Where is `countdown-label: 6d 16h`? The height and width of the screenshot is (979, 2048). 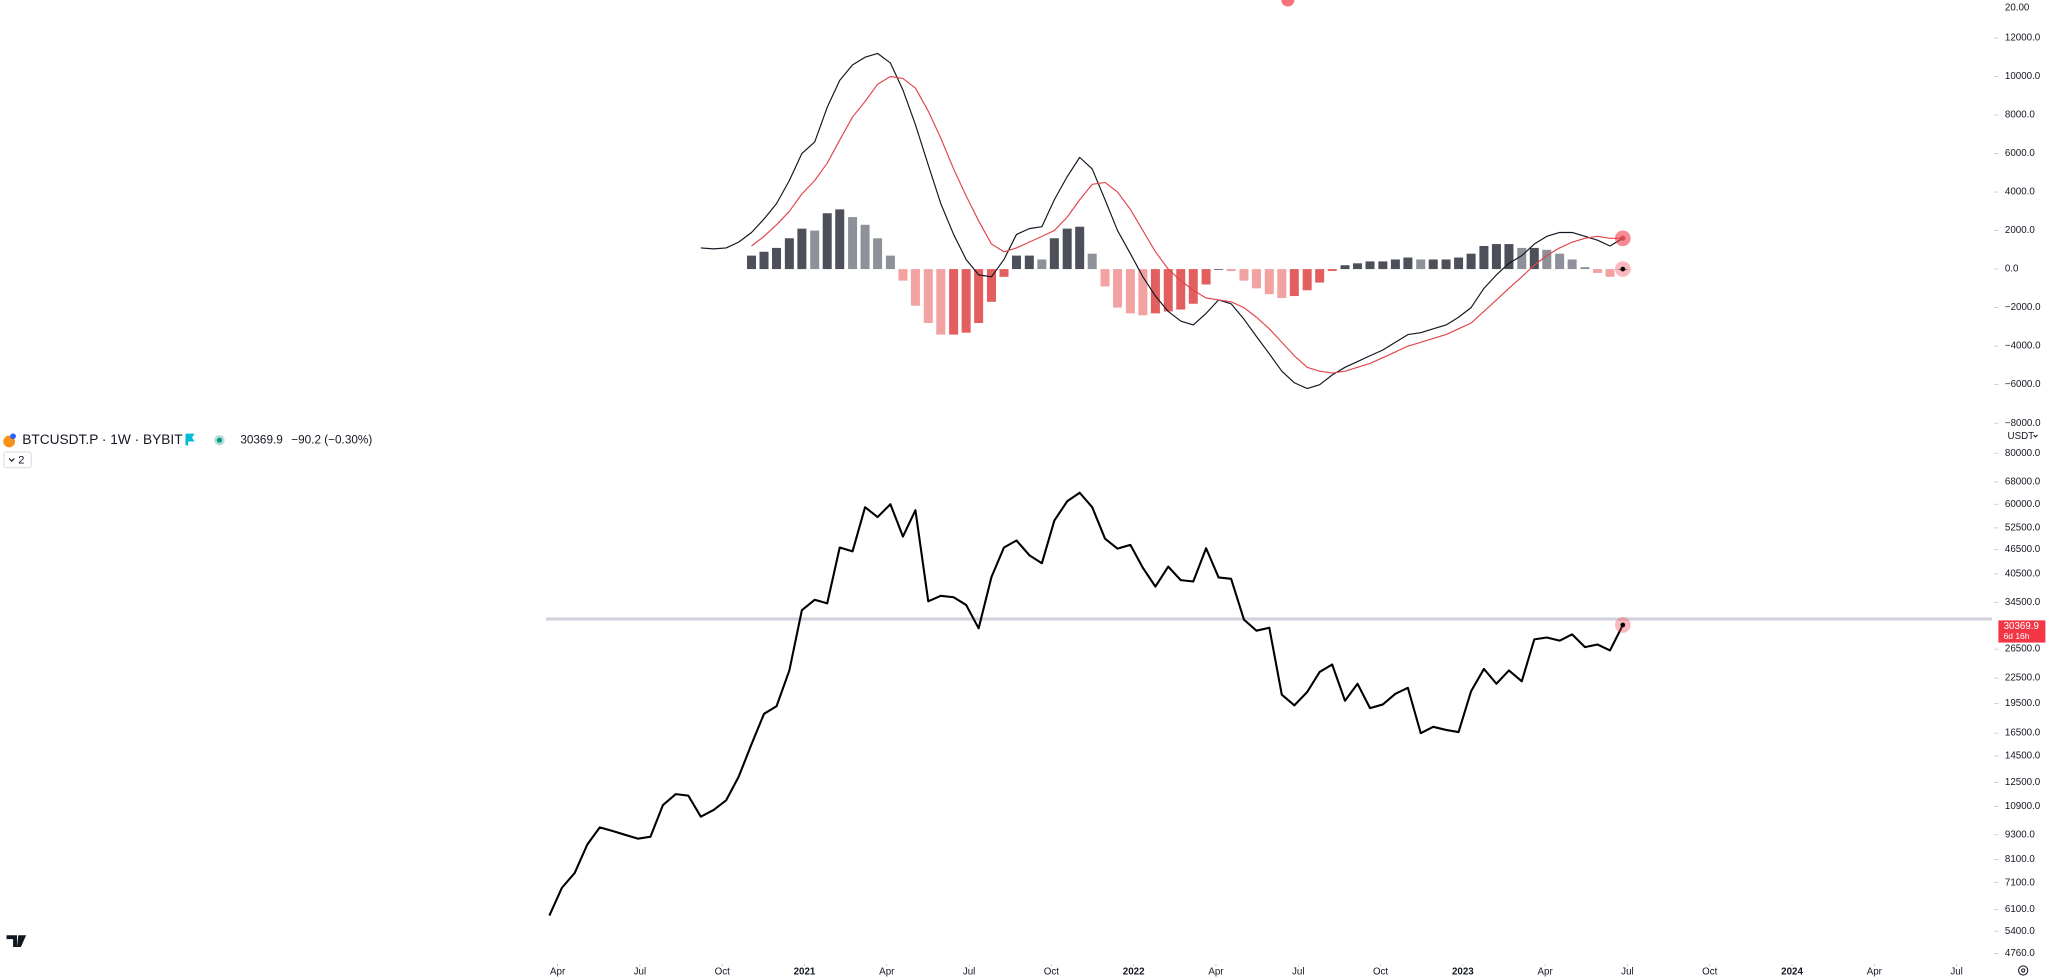
countdown-label: 6d 16h is located at coordinates (2017, 636).